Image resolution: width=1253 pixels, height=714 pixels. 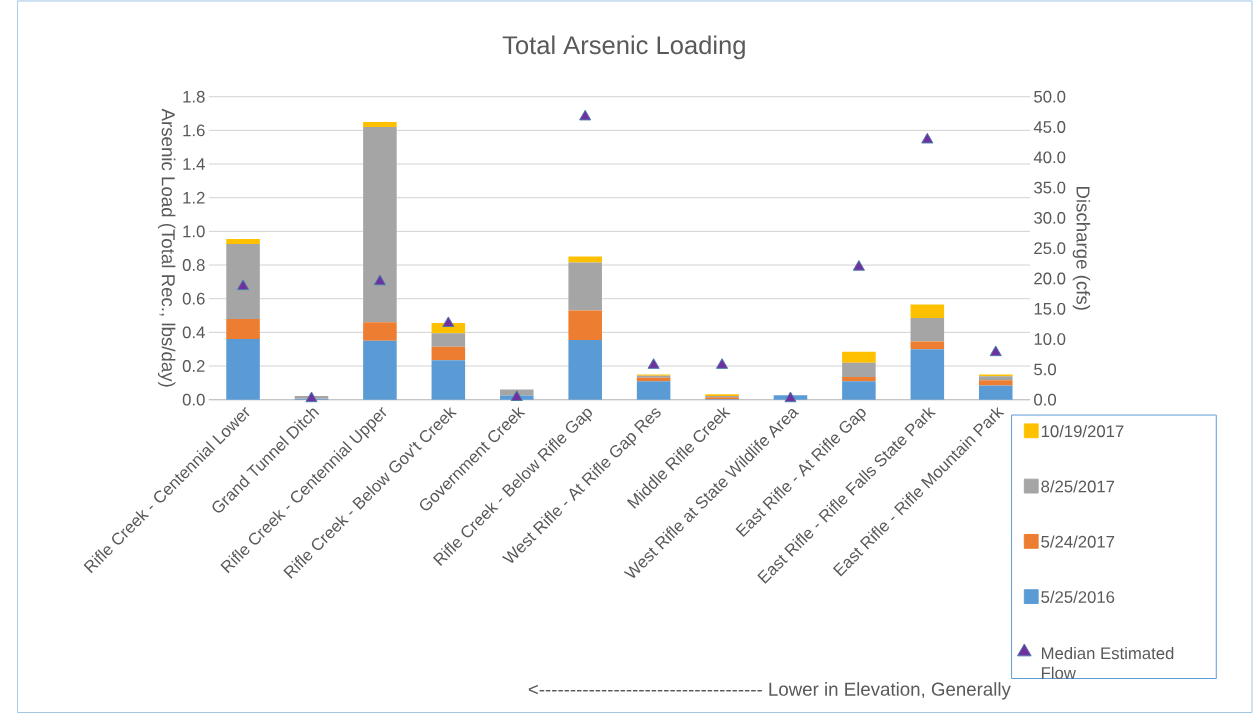 What do you see at coordinates (1107, 663) in the screenshot?
I see `legend-label: Median Estimated Flow` at bounding box center [1107, 663].